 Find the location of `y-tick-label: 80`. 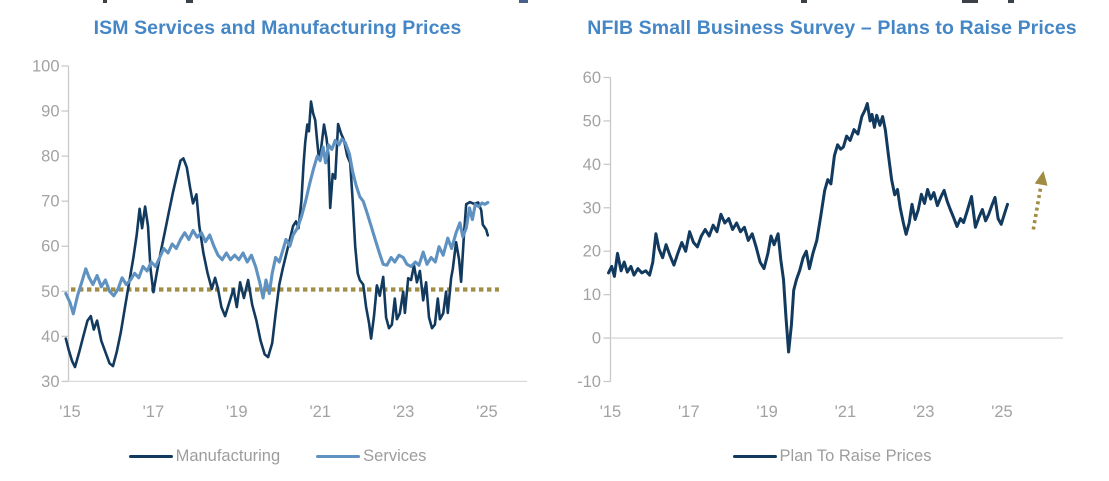

y-tick-label: 80 is located at coordinates (50, 157).